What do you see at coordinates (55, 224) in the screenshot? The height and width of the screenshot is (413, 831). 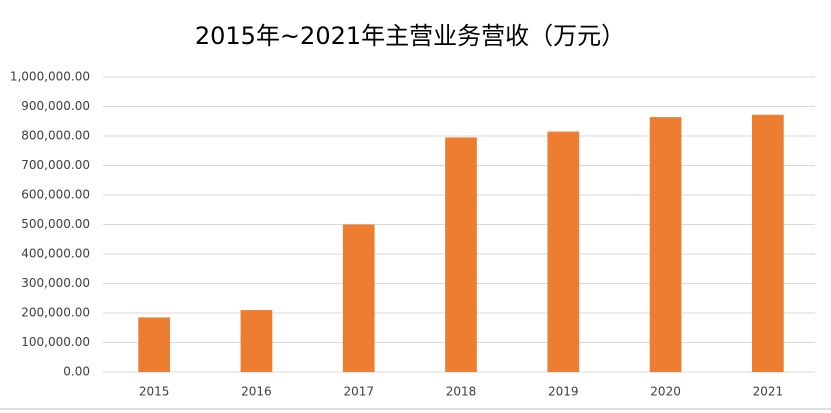 I see `y-tick-label: 500,000.00` at bounding box center [55, 224].